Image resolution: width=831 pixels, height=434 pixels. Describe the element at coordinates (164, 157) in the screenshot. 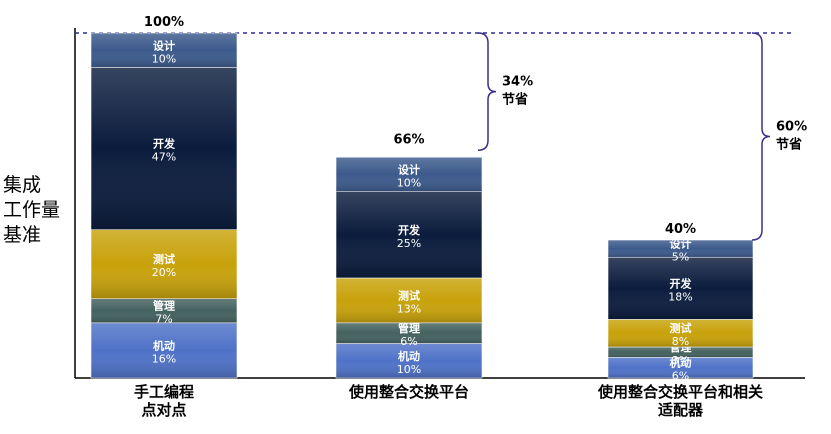

I see `segment-value-label: 47%` at that location.